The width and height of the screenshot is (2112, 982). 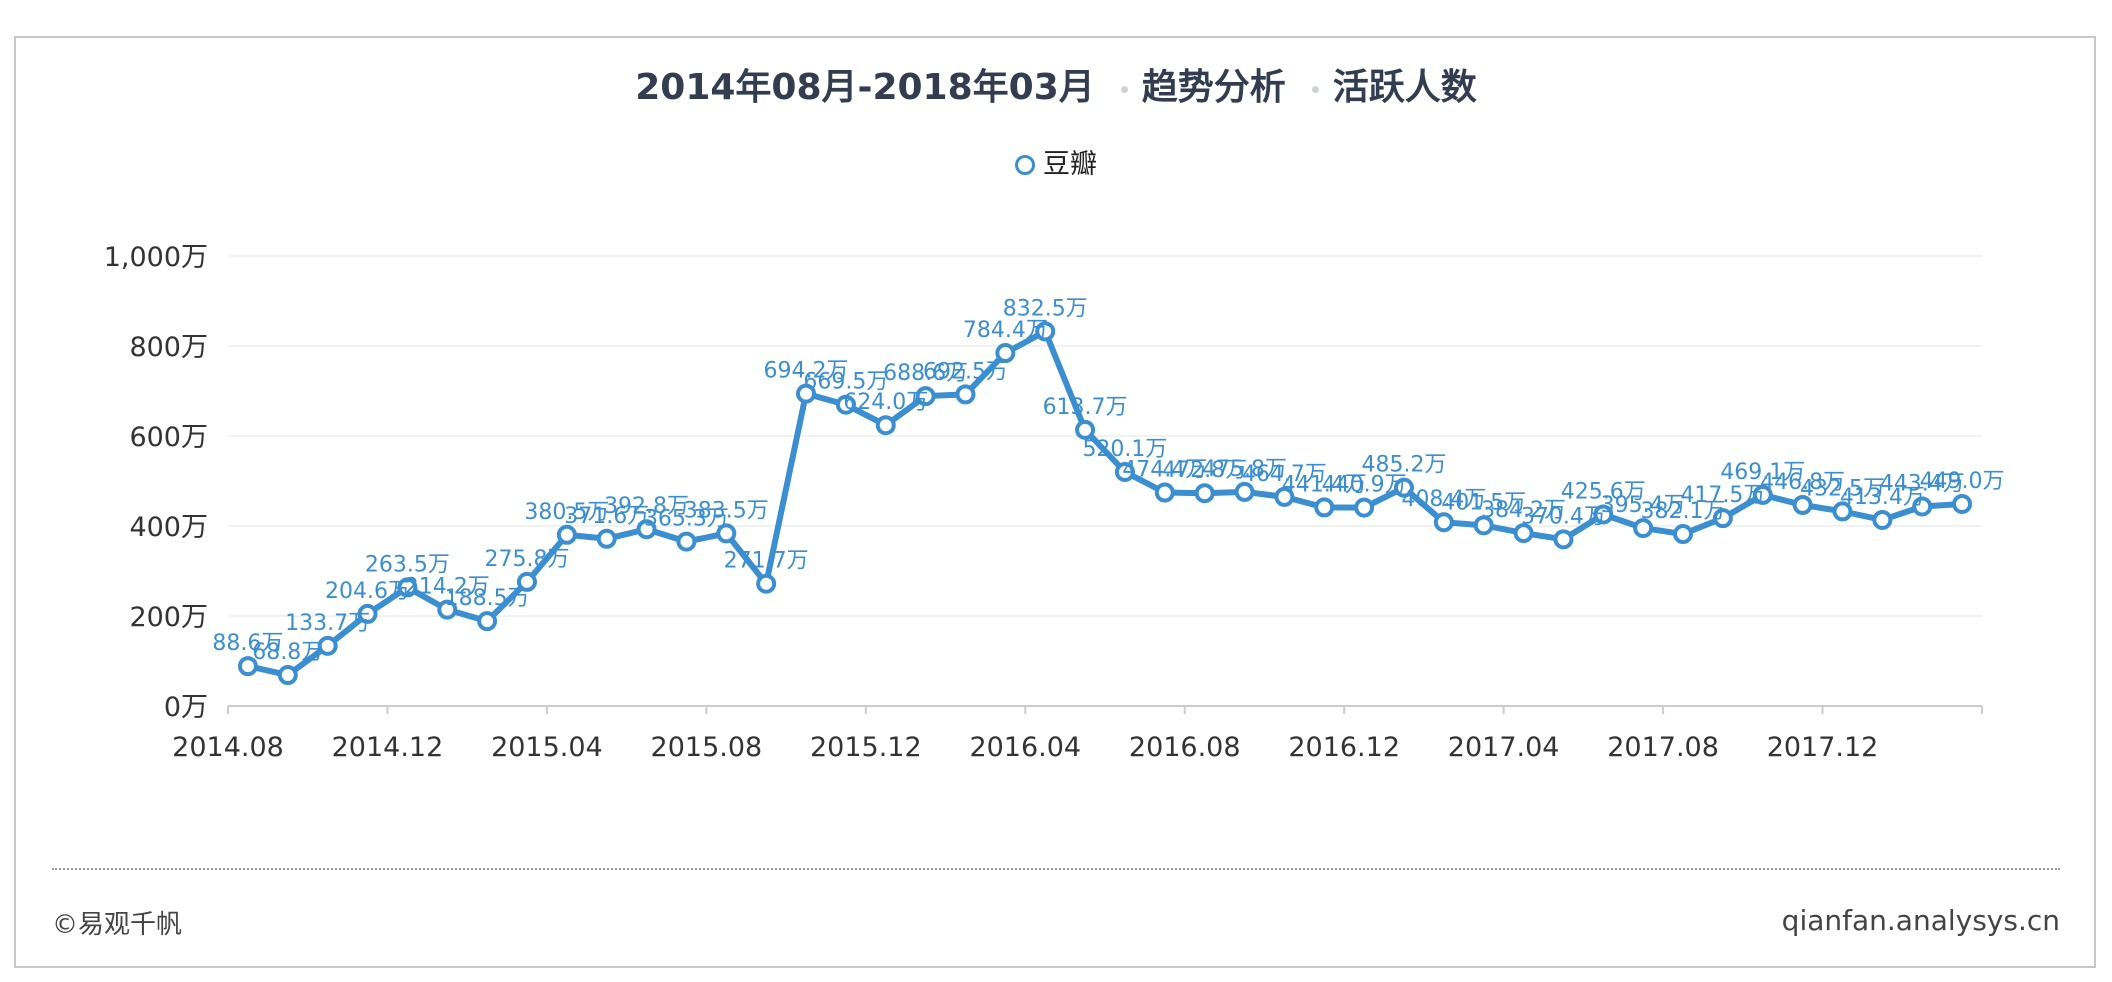 What do you see at coordinates (1563, 516) in the screenshot?
I see `data-label: 370.4万` at bounding box center [1563, 516].